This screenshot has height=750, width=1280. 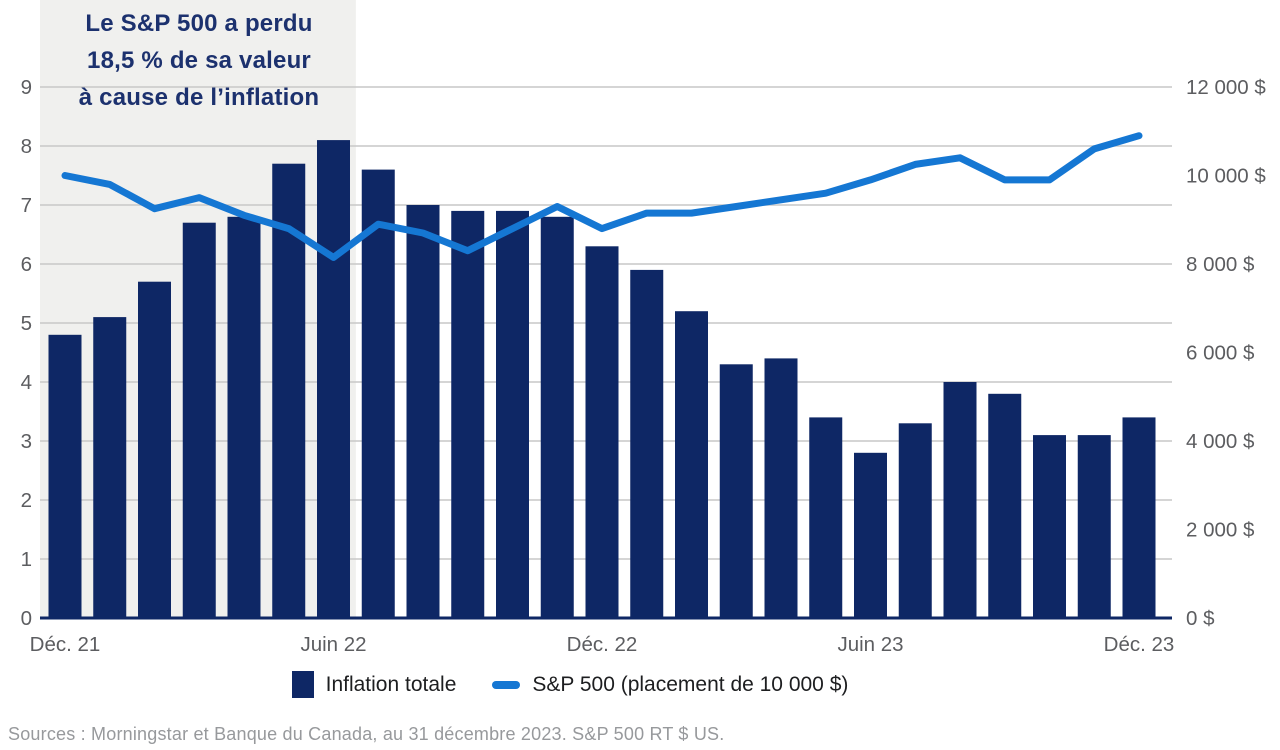 I want to click on left-axis-labels: 0 1 2 3 4 5 6 7 8 9, so click(x=26, y=353).